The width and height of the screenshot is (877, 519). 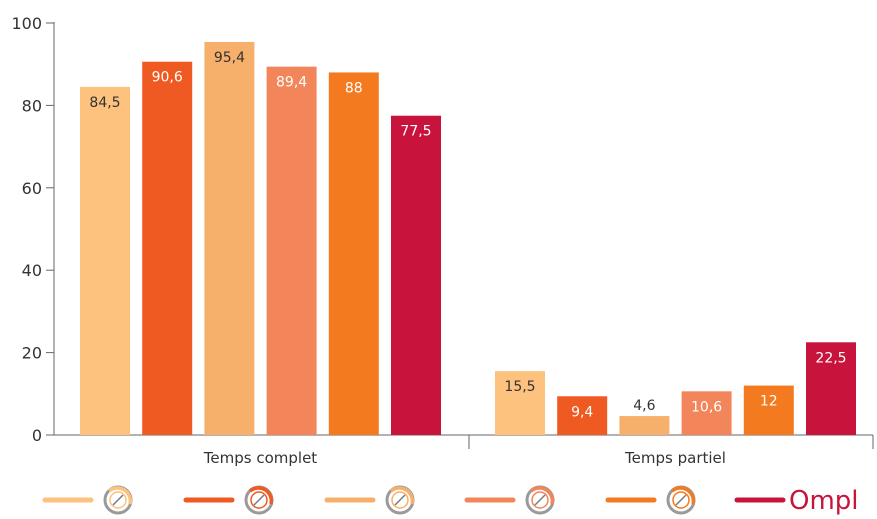 I want to click on data-label: 15,5, so click(x=519, y=387).